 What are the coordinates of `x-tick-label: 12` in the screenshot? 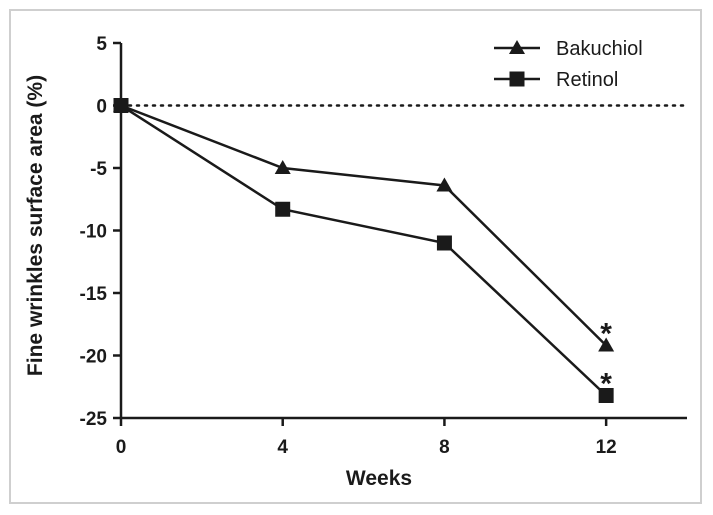 It's located at (606, 447).